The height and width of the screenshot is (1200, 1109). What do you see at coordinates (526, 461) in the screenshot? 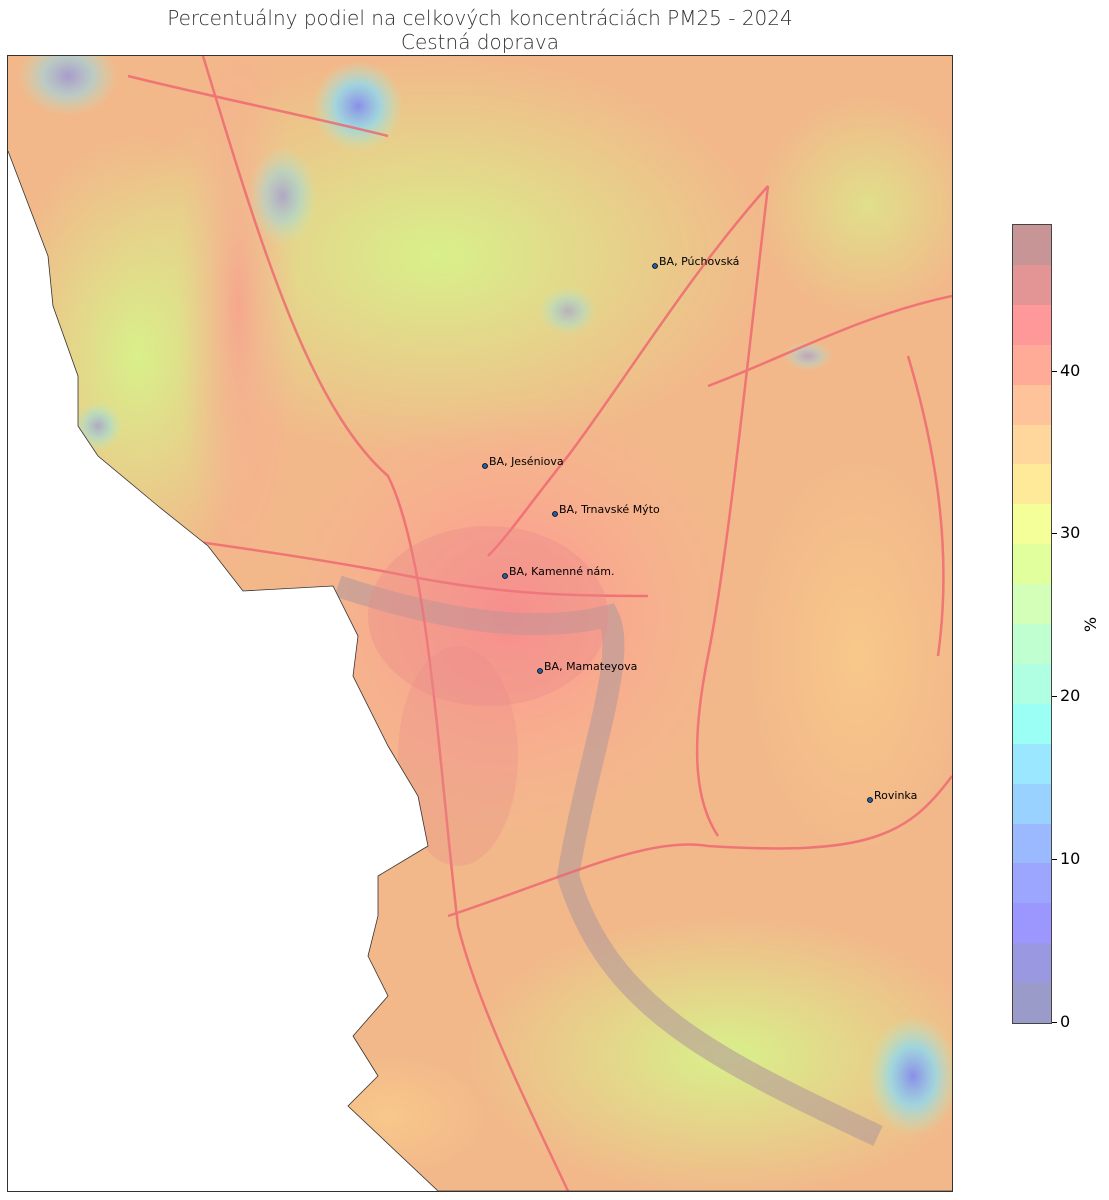
I see `station-label: BA, Jeséniova` at bounding box center [526, 461].